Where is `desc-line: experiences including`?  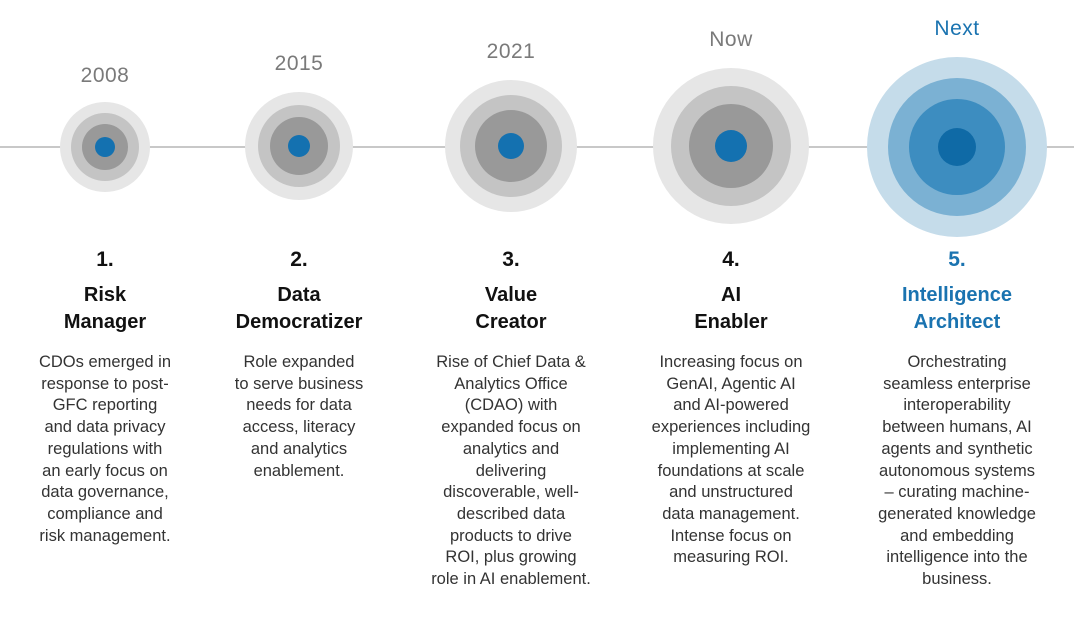
desc-line: experiences including is located at coordinates (731, 427).